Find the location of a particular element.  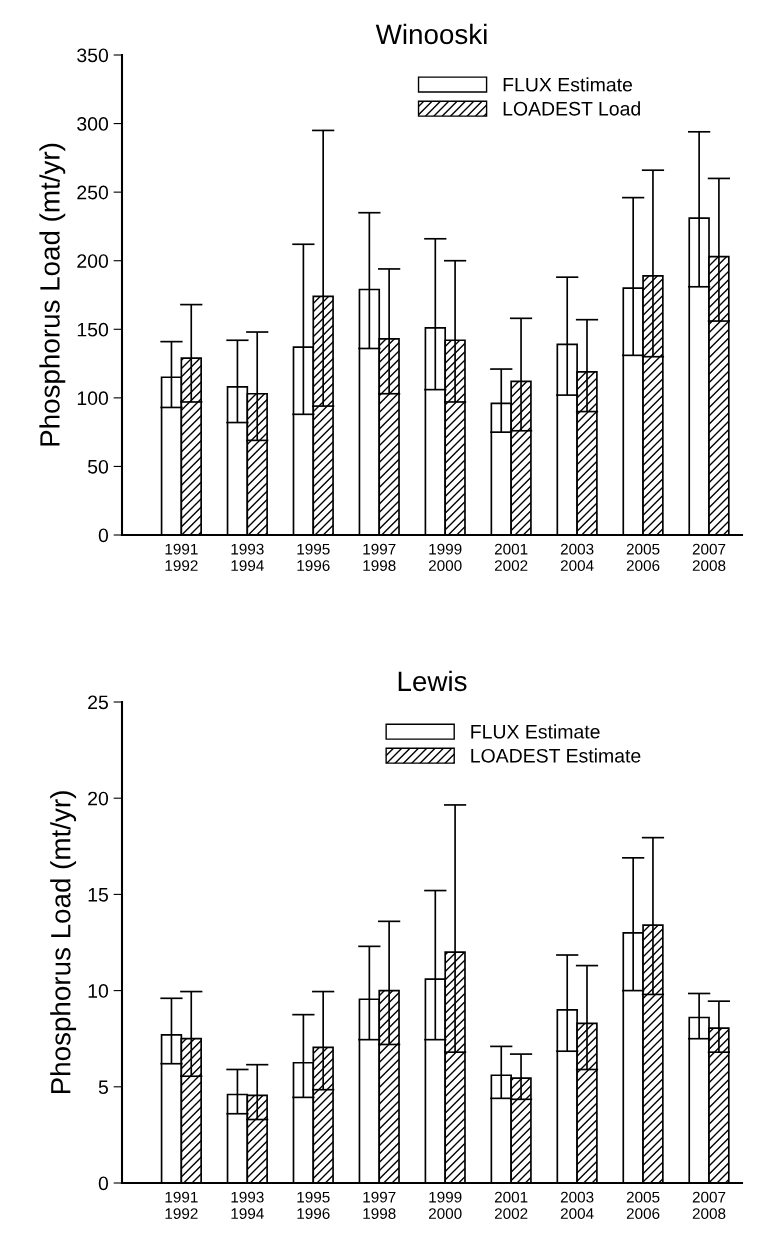

y-tick-label: 15 is located at coordinates (98, 895).